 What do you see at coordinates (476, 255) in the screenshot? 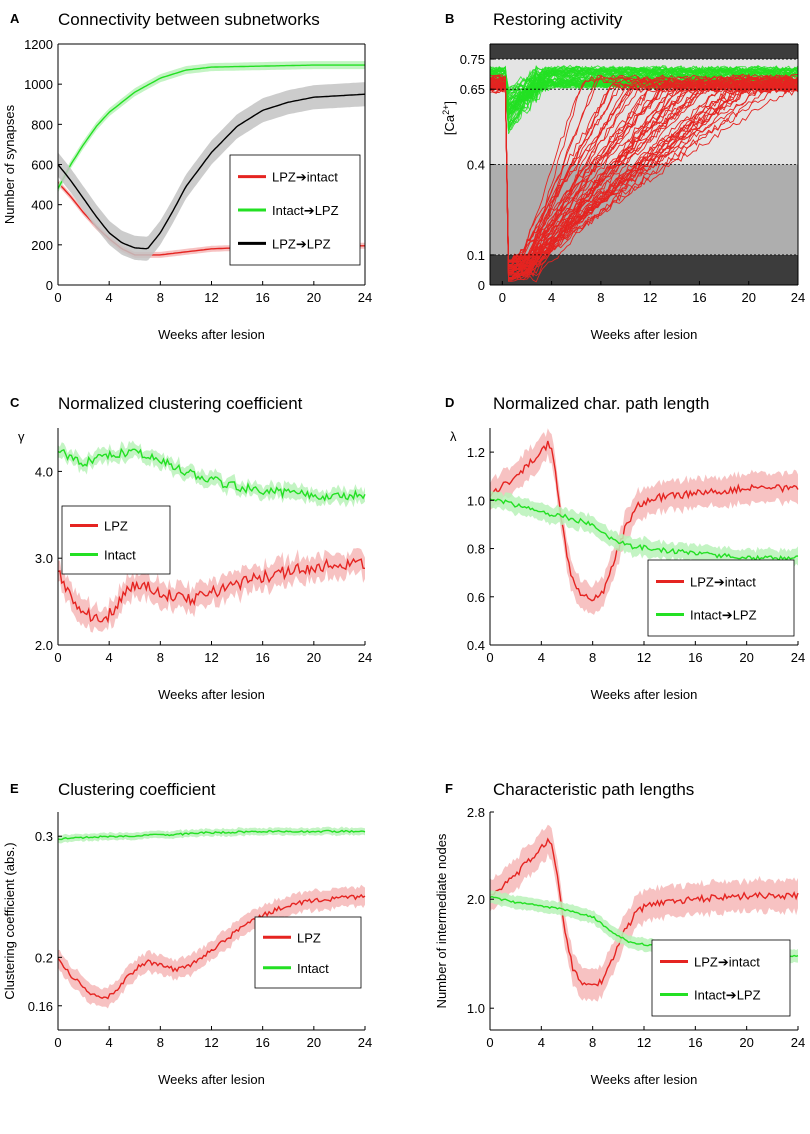
I see `y-tick-label: 0.1` at bounding box center [476, 255].